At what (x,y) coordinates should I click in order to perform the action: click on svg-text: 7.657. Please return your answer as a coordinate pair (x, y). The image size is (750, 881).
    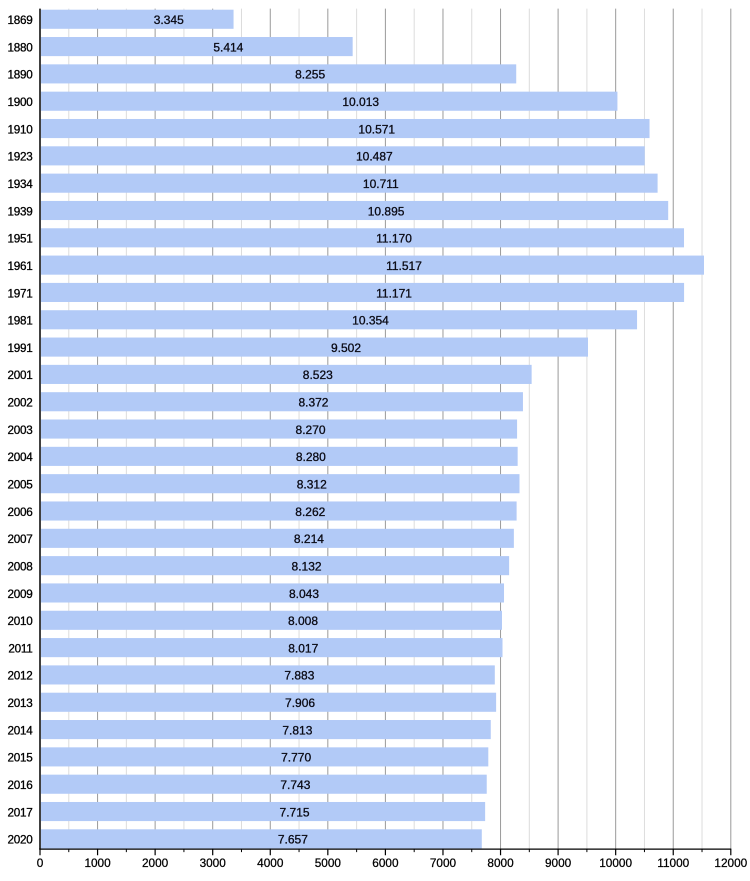
    Looking at the image, I should click on (293, 840).